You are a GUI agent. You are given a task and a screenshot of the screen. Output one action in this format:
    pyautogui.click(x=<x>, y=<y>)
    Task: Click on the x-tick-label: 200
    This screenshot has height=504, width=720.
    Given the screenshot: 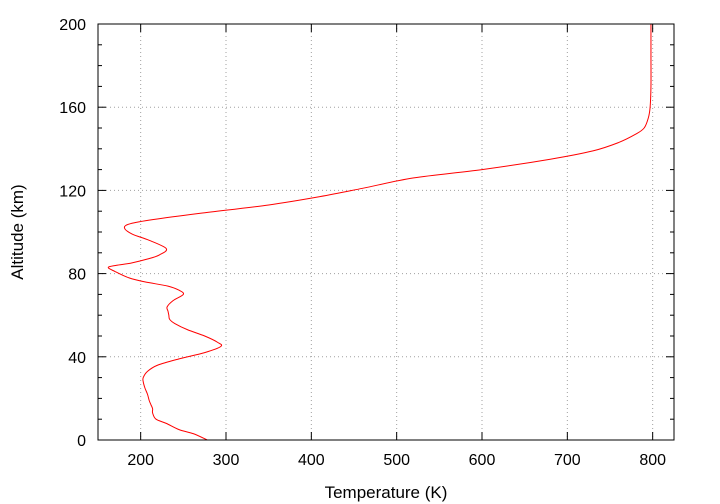 What is the action you would take?
    pyautogui.click(x=140, y=460)
    